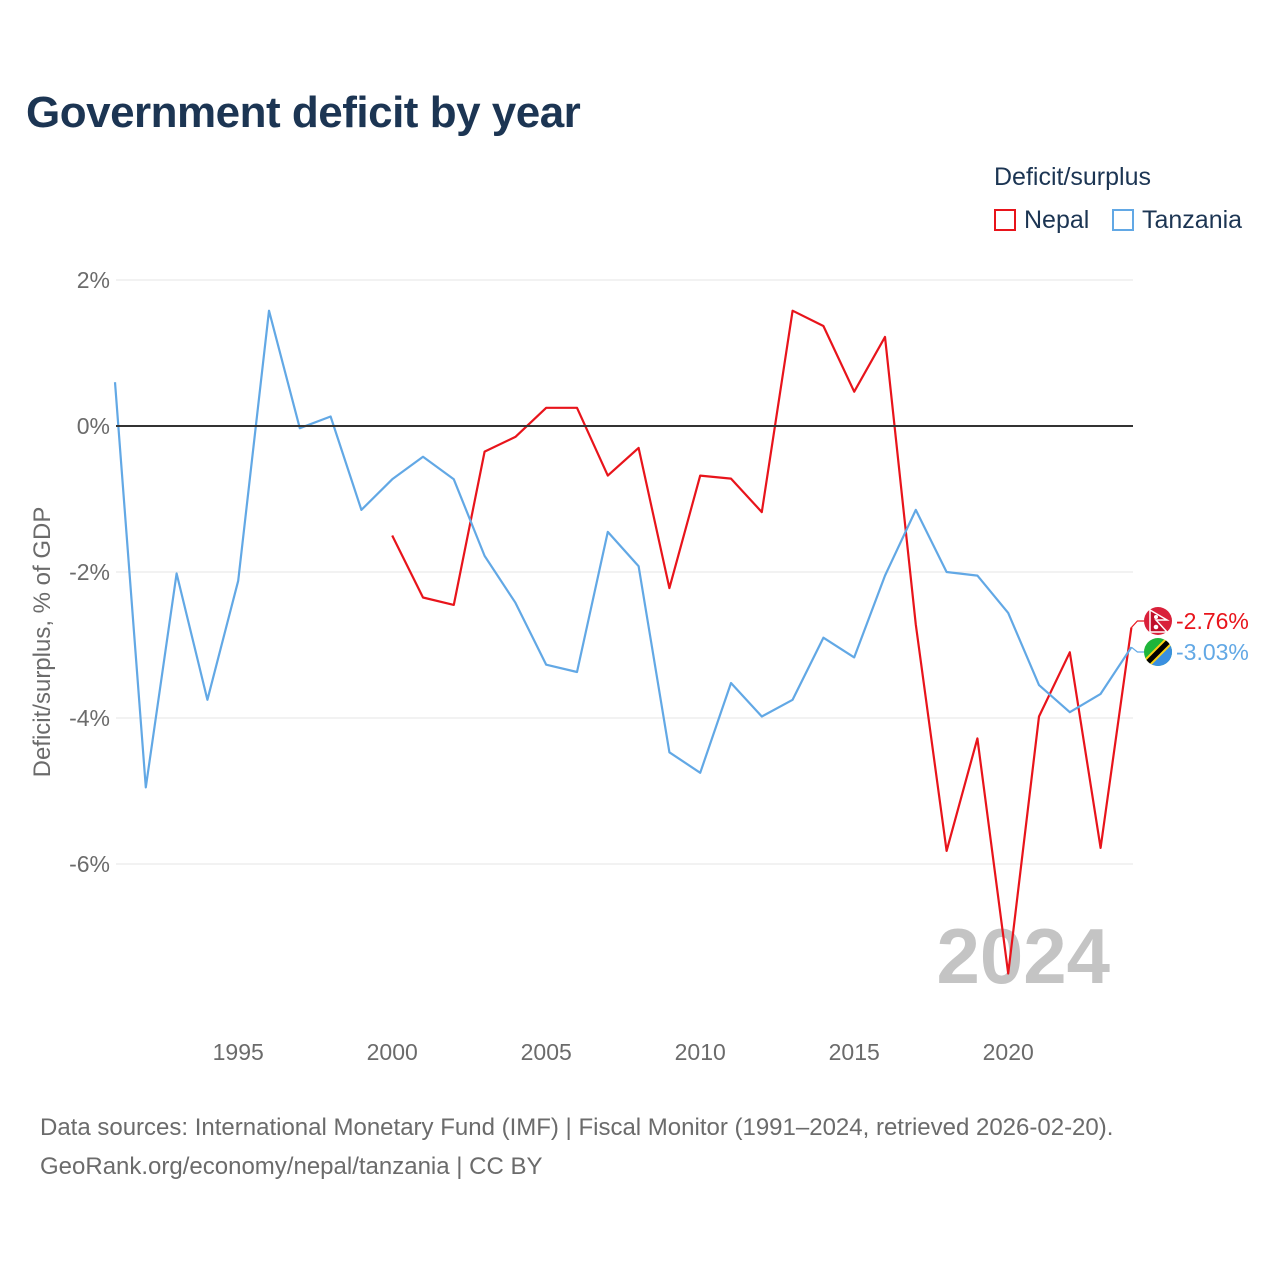 This screenshot has height=1280, width=1280. Describe the element at coordinates (1212, 621) in the screenshot. I see `end-value-label-nepal: -2.76%` at that location.